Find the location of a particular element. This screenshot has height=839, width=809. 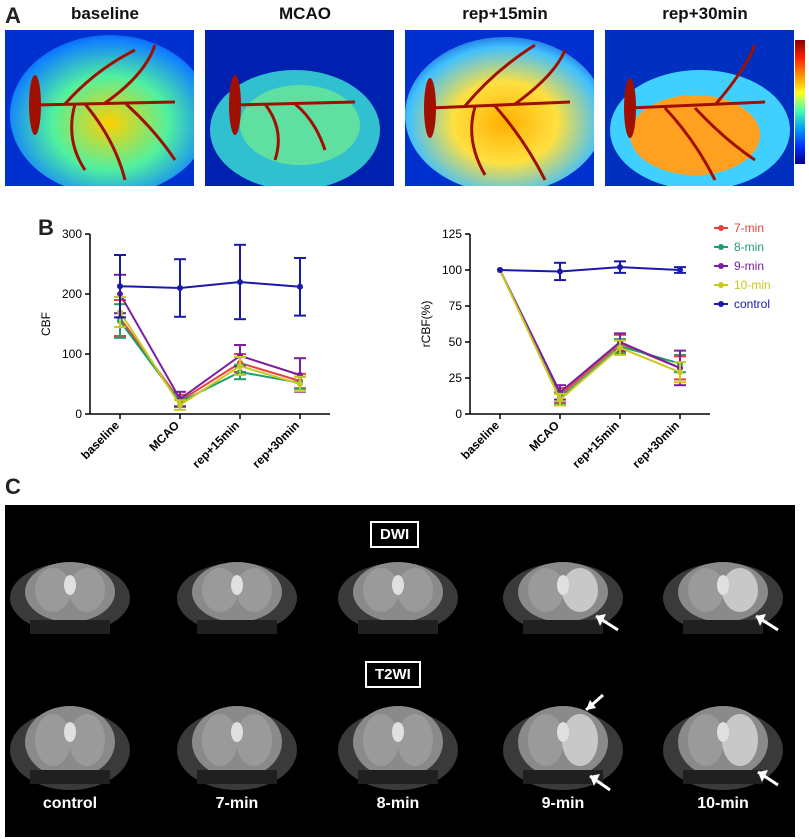

legend-label: 8-min is located at coordinates (749, 247).